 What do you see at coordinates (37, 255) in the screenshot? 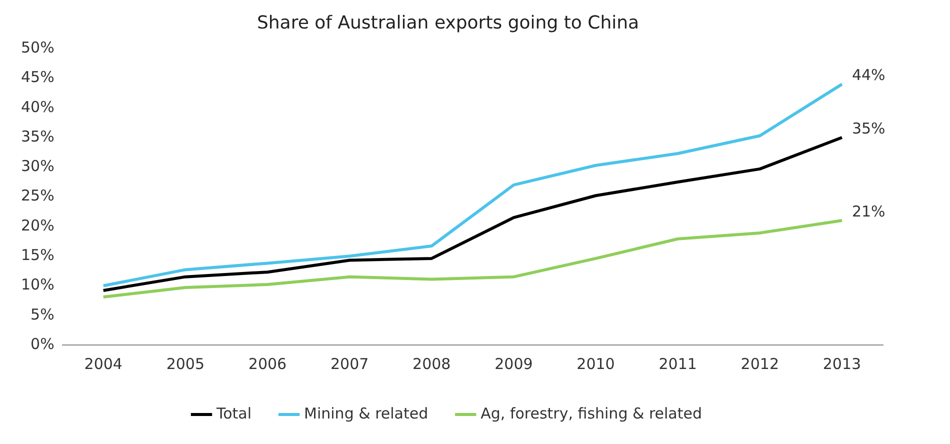
I see `y-tick-label: 15%` at bounding box center [37, 255].